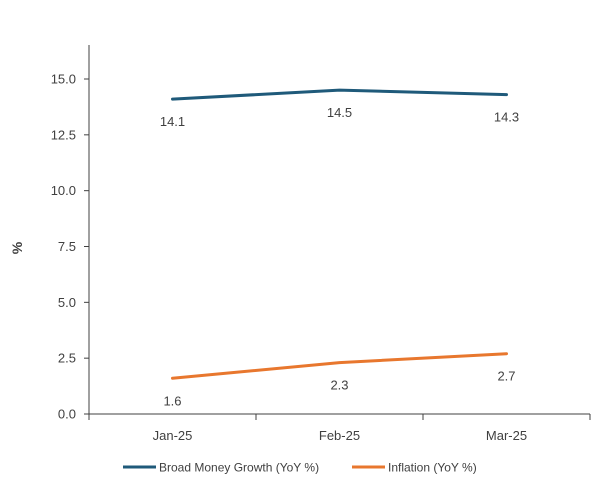 This screenshot has width=607, height=494. What do you see at coordinates (67, 302) in the screenshot?
I see `y-tick-label: 5.0` at bounding box center [67, 302].